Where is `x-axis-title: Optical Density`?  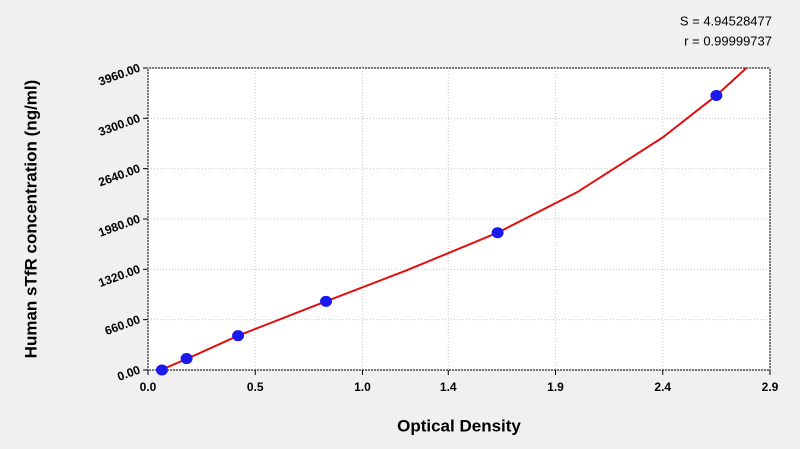 x-axis-title: Optical Density is located at coordinates (459, 425).